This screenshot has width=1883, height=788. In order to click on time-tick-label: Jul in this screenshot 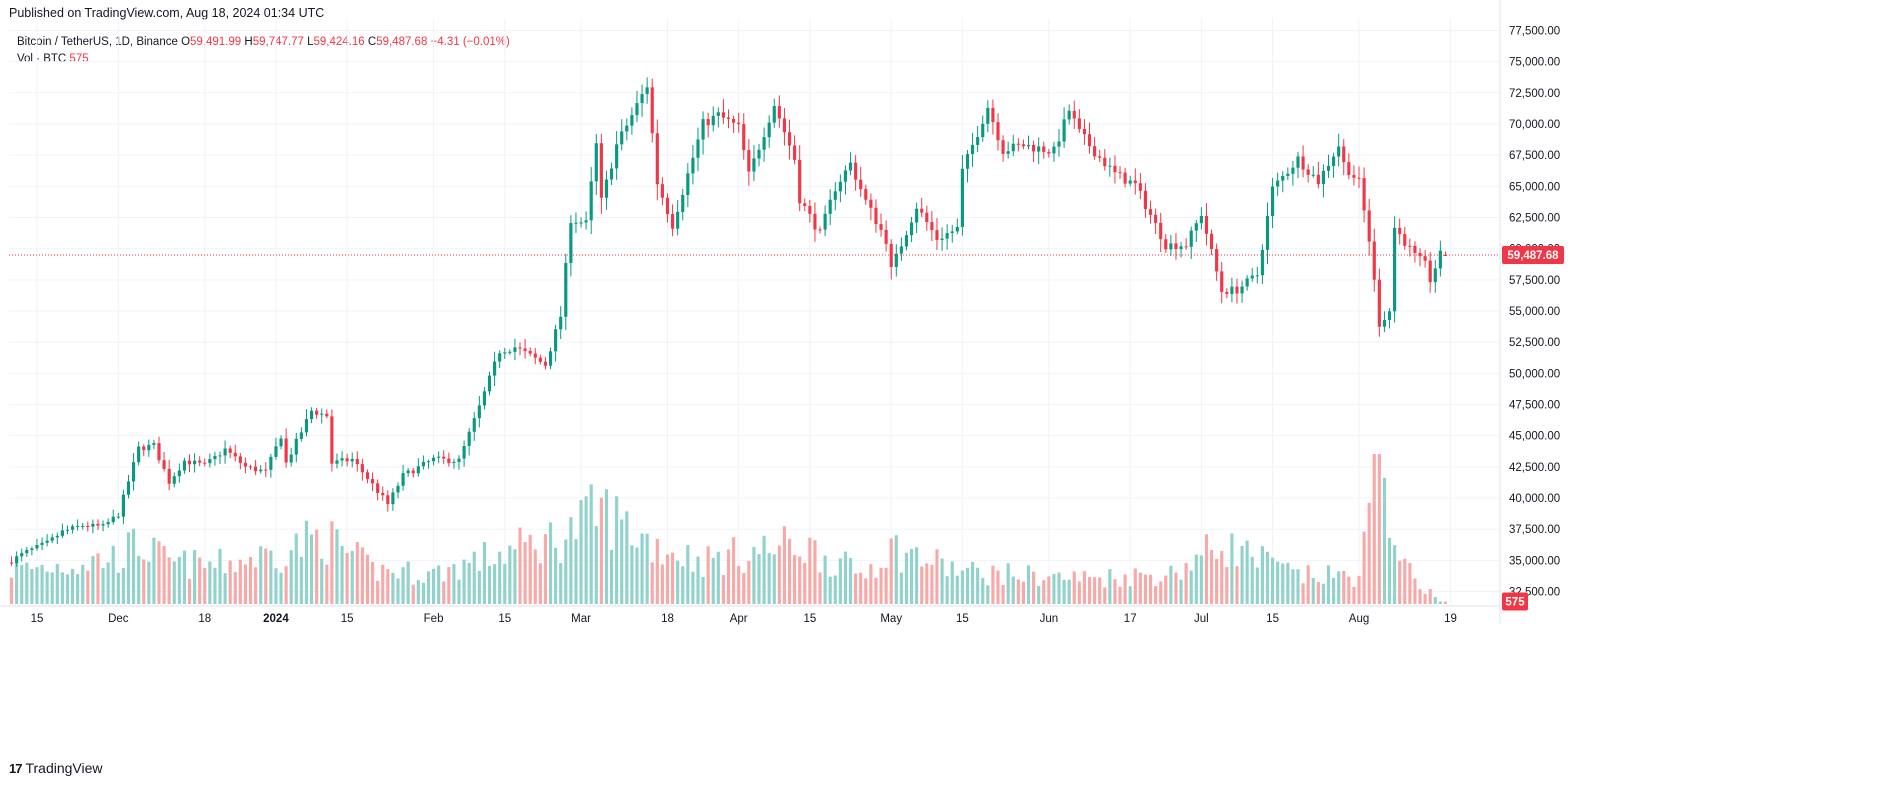, I will do `click(1201, 619)`.